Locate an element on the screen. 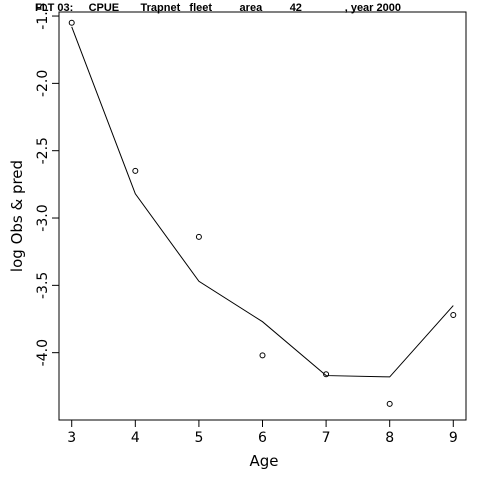 The width and height of the screenshot is (480, 480). x-tick-label: 3 is located at coordinates (71, 438).